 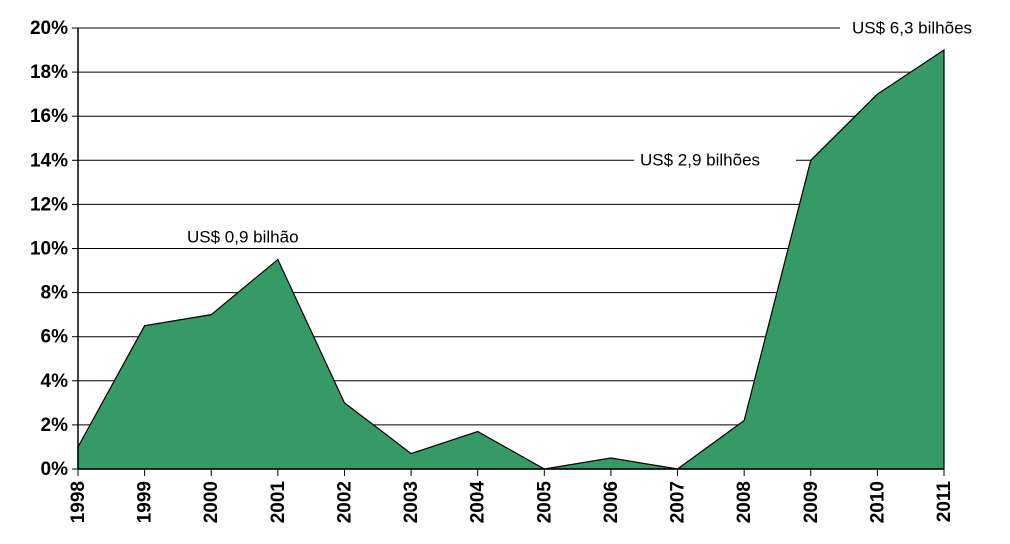 I want to click on x-tick-label: 2011, so click(x=944, y=502).